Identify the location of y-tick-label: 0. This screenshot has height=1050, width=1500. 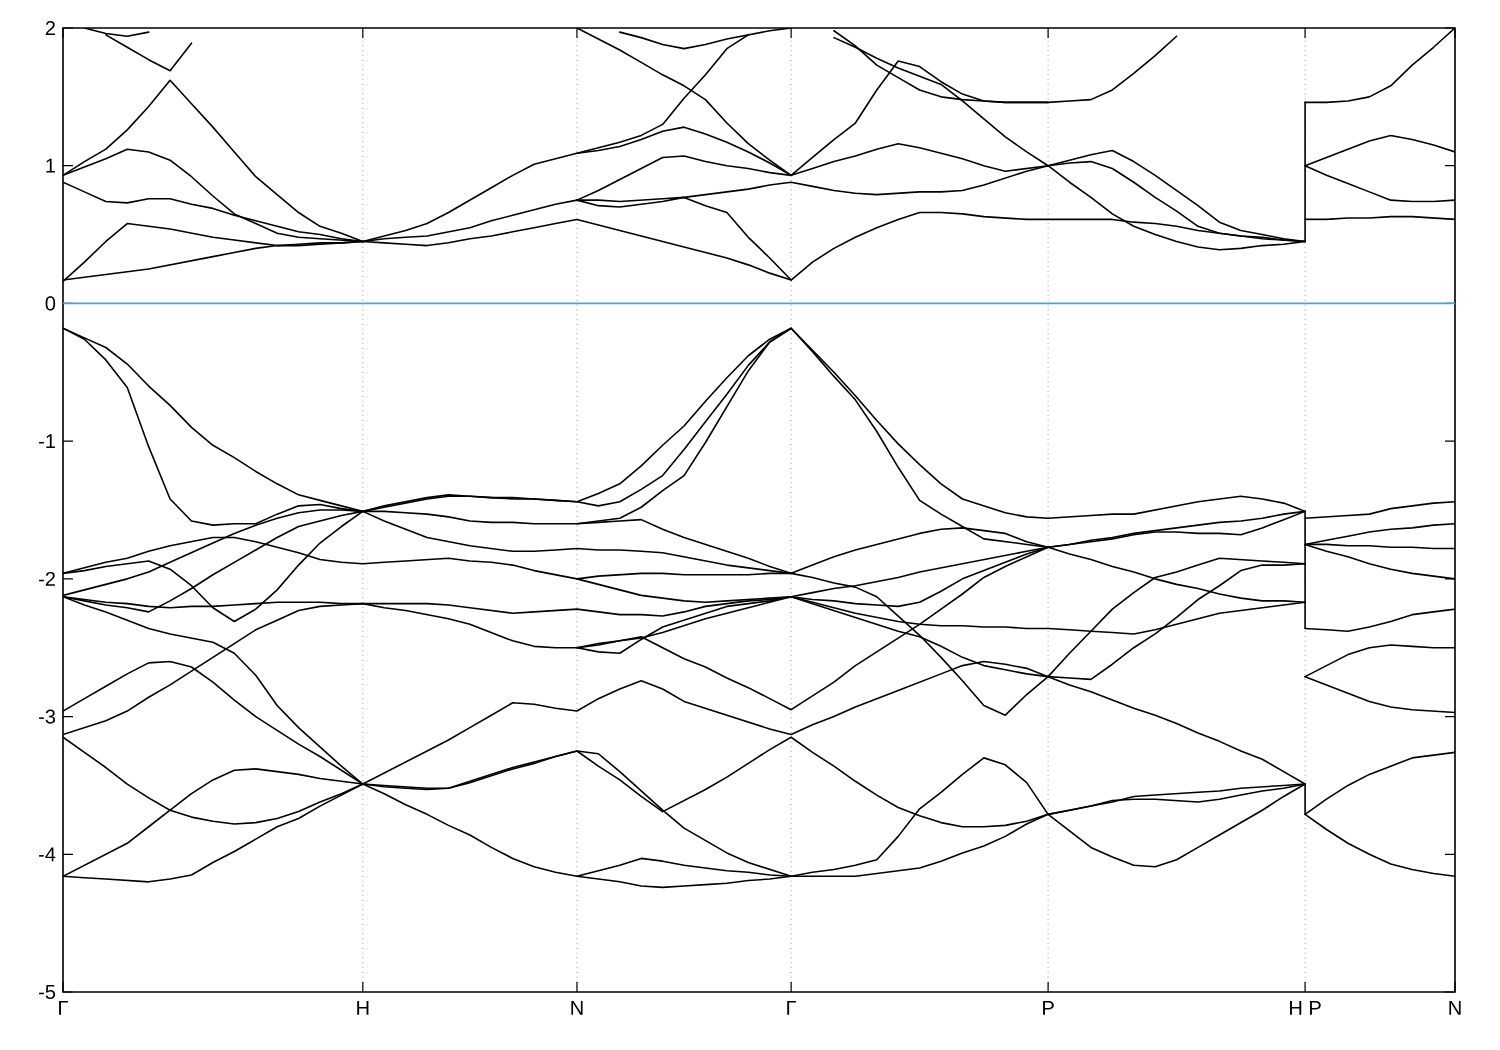
(50, 303).